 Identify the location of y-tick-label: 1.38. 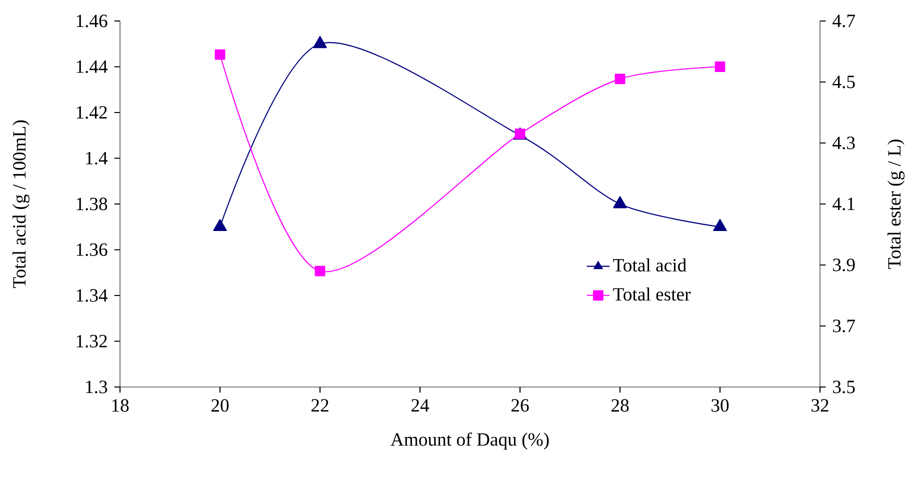
(92, 204).